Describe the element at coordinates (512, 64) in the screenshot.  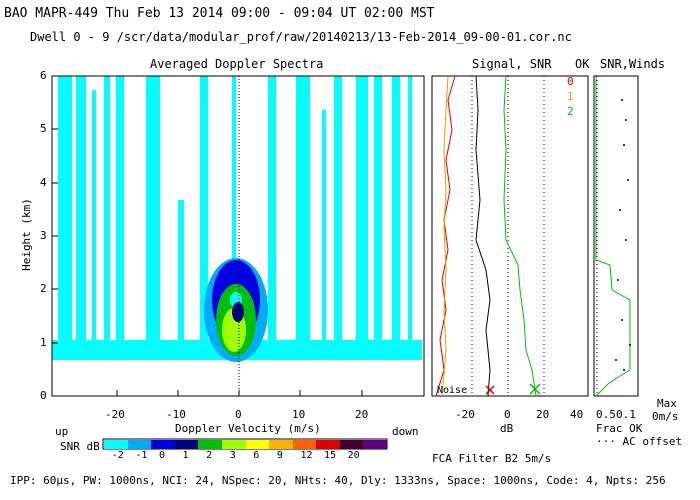
I see `signal-panel-title: Signal, SNR` at that location.